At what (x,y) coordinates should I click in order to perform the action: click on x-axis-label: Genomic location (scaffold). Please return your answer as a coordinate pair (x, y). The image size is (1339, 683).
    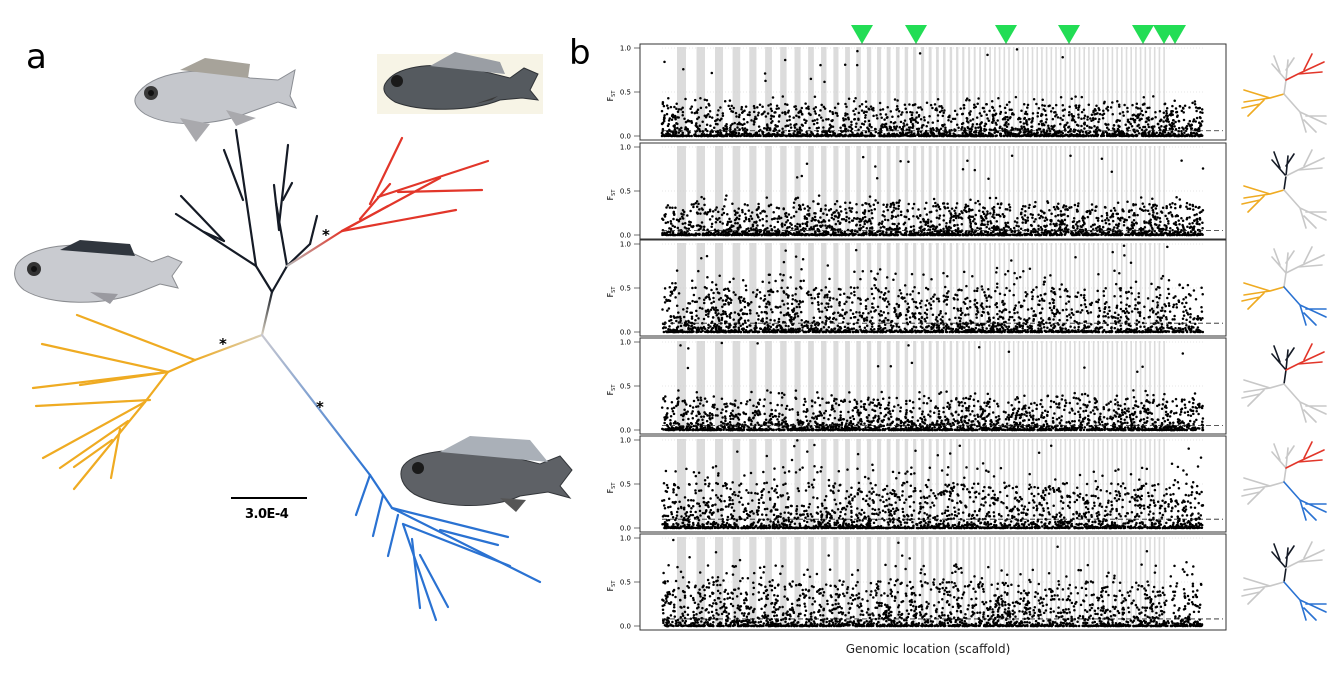
    Looking at the image, I should click on (928, 649).